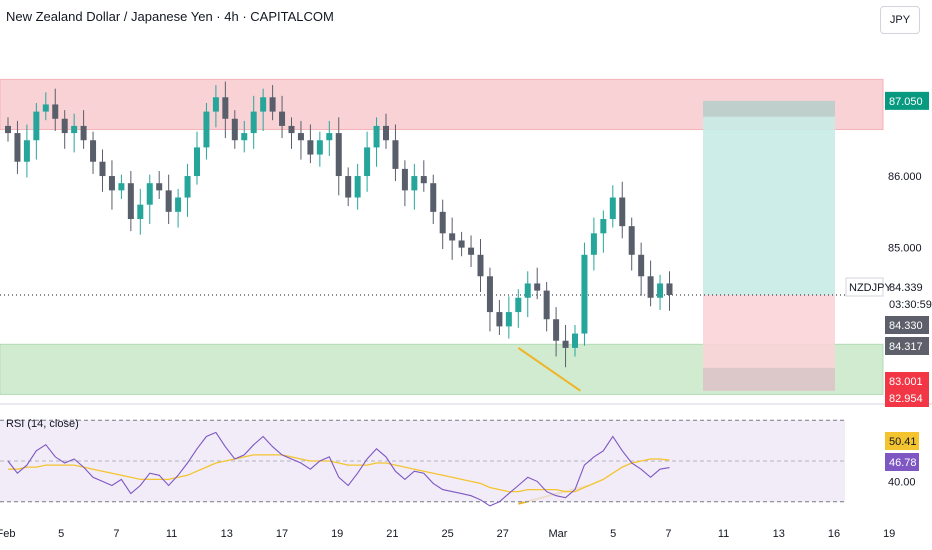 The width and height of the screenshot is (932, 550). Describe the element at coordinates (61, 534) in the screenshot. I see `time-axis-tick: 5` at that location.